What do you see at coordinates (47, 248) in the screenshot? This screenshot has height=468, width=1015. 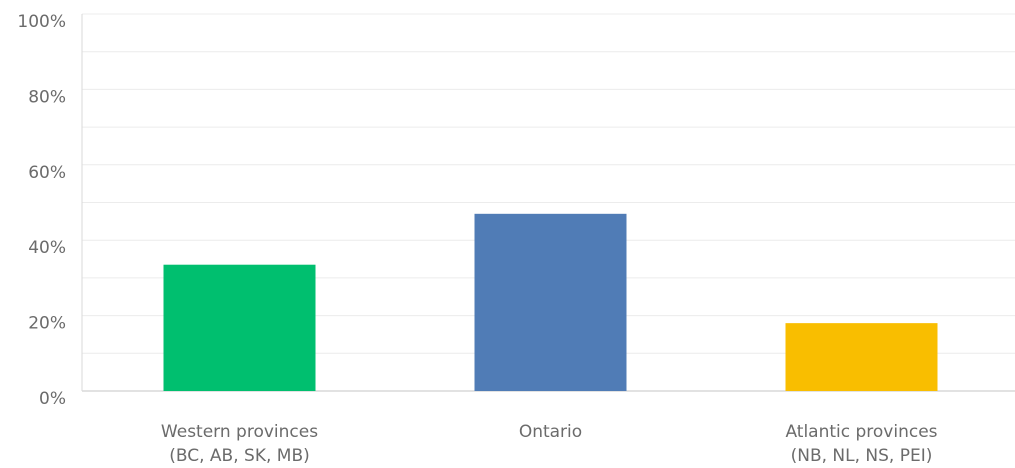 I see `y-tick-label: 40%` at bounding box center [47, 248].